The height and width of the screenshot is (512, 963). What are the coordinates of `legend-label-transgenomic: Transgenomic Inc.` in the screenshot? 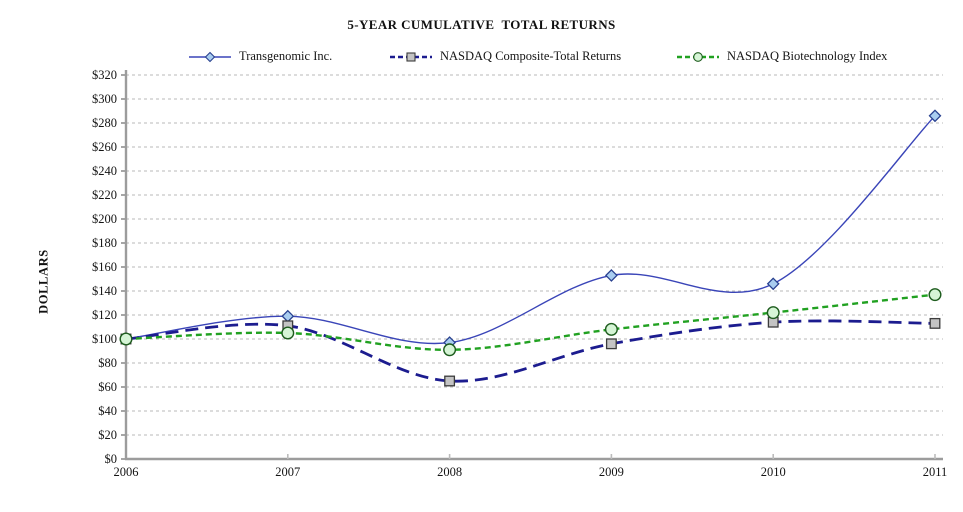 It's located at (286, 56).